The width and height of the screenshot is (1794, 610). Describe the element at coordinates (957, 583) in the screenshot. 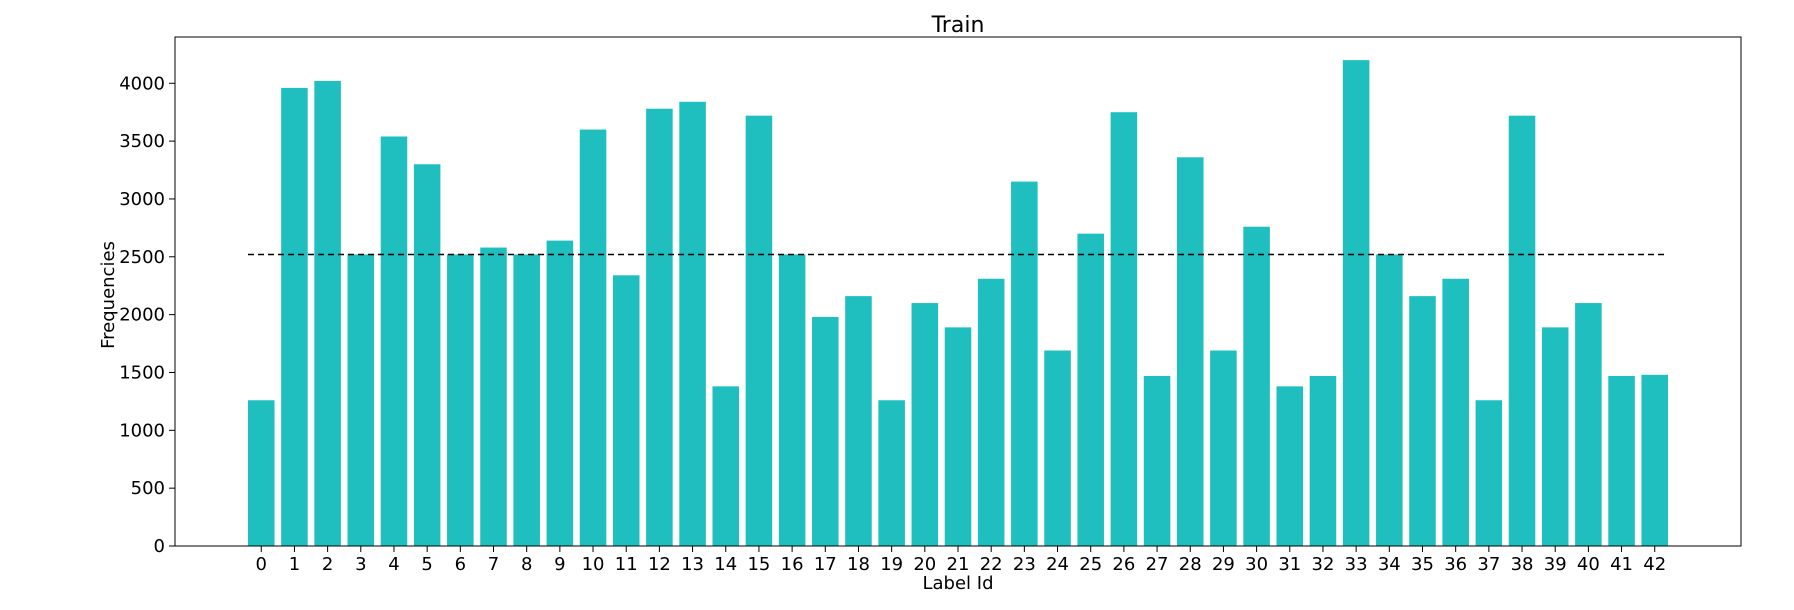

I see `x-axis-label: Label Id` at that location.